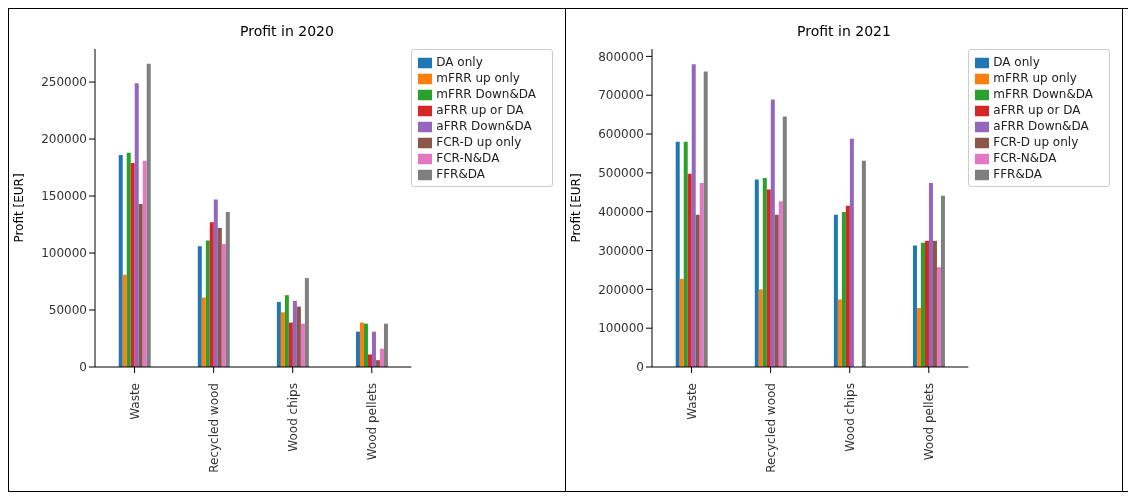 The image size is (1136, 500). I want to click on y-tick-label: 300000, so click(621, 250).